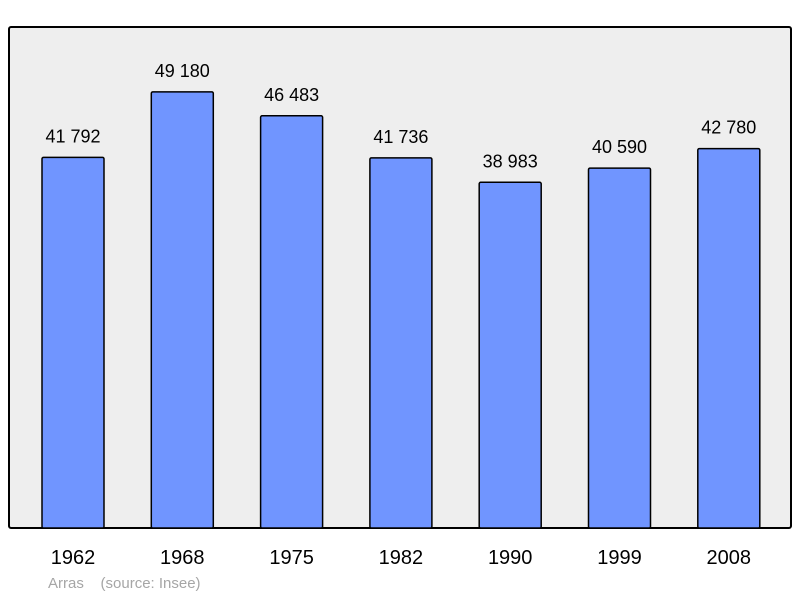  I want to click on x-tick-label-1968: 1968, so click(182, 558).